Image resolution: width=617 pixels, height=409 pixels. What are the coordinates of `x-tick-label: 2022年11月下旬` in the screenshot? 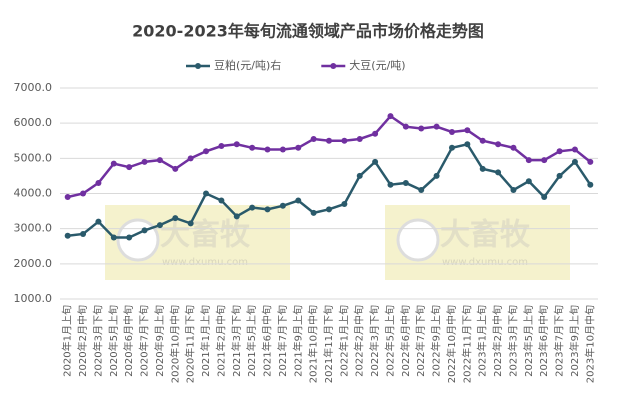 It's located at (466, 344).